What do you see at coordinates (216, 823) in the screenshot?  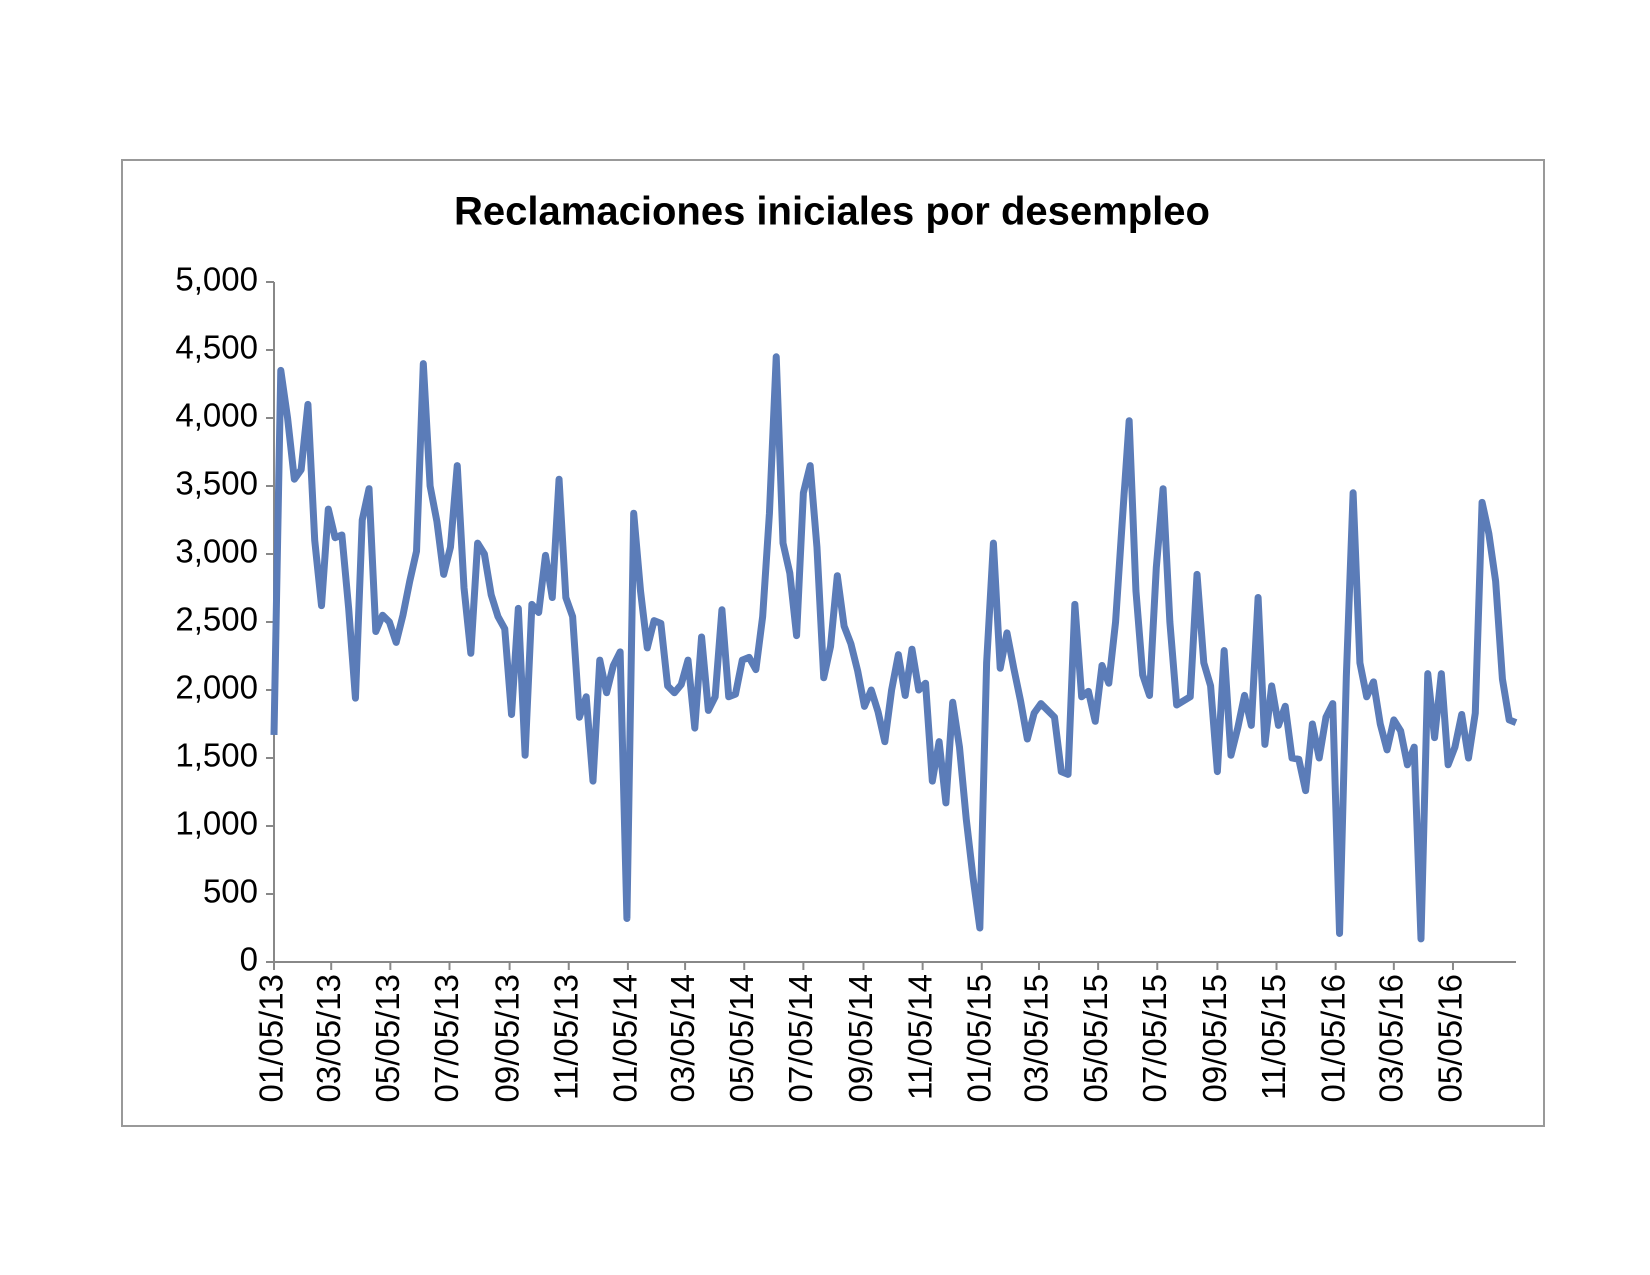 I see `y-tick-label: 1,000` at bounding box center [216, 823].